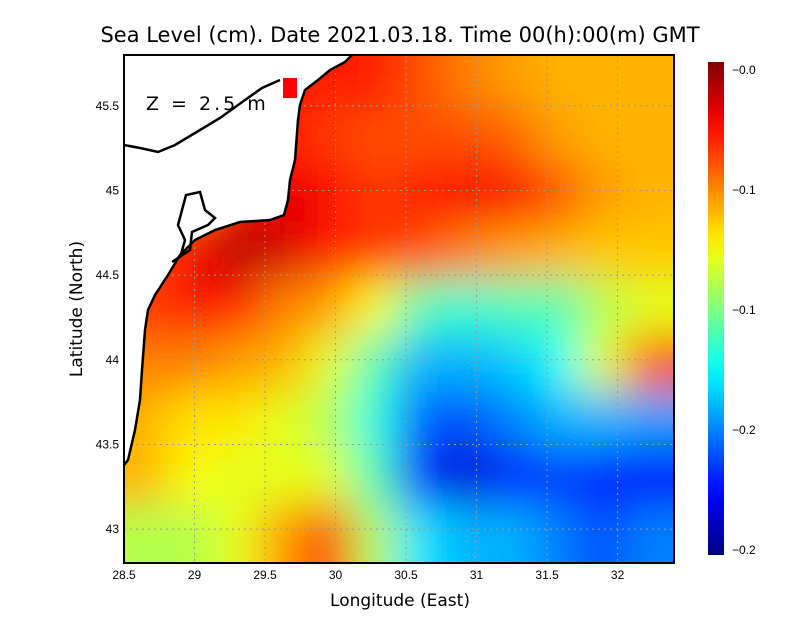 The width and height of the screenshot is (800, 618). What do you see at coordinates (207, 104) in the screenshot?
I see `depth-annotation: Z = 2.5 m` at bounding box center [207, 104].